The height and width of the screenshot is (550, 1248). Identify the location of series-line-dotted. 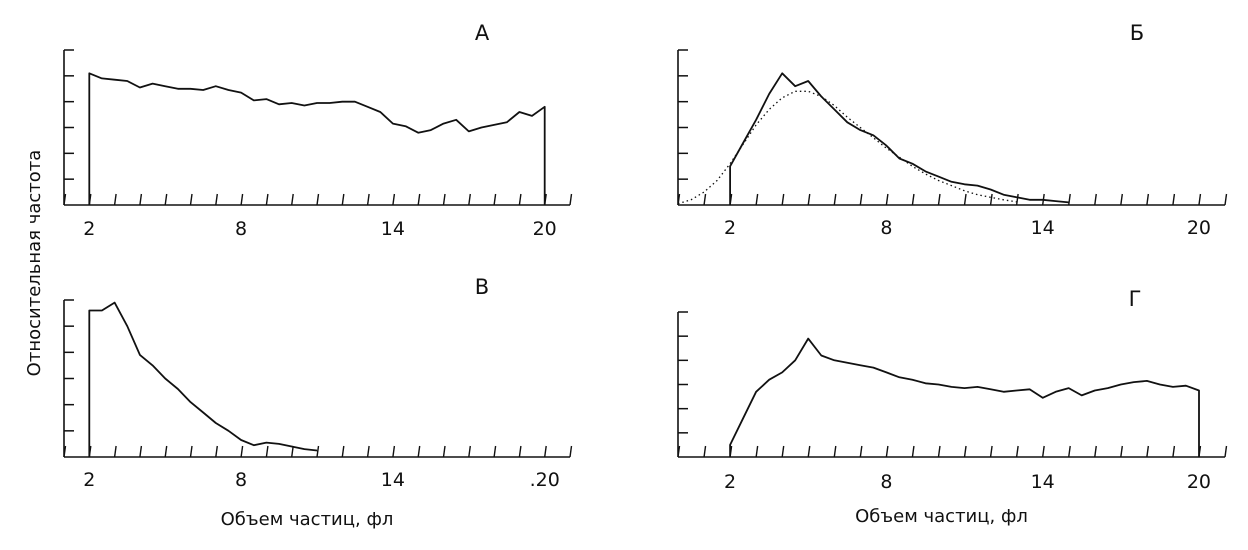
(847, 147).